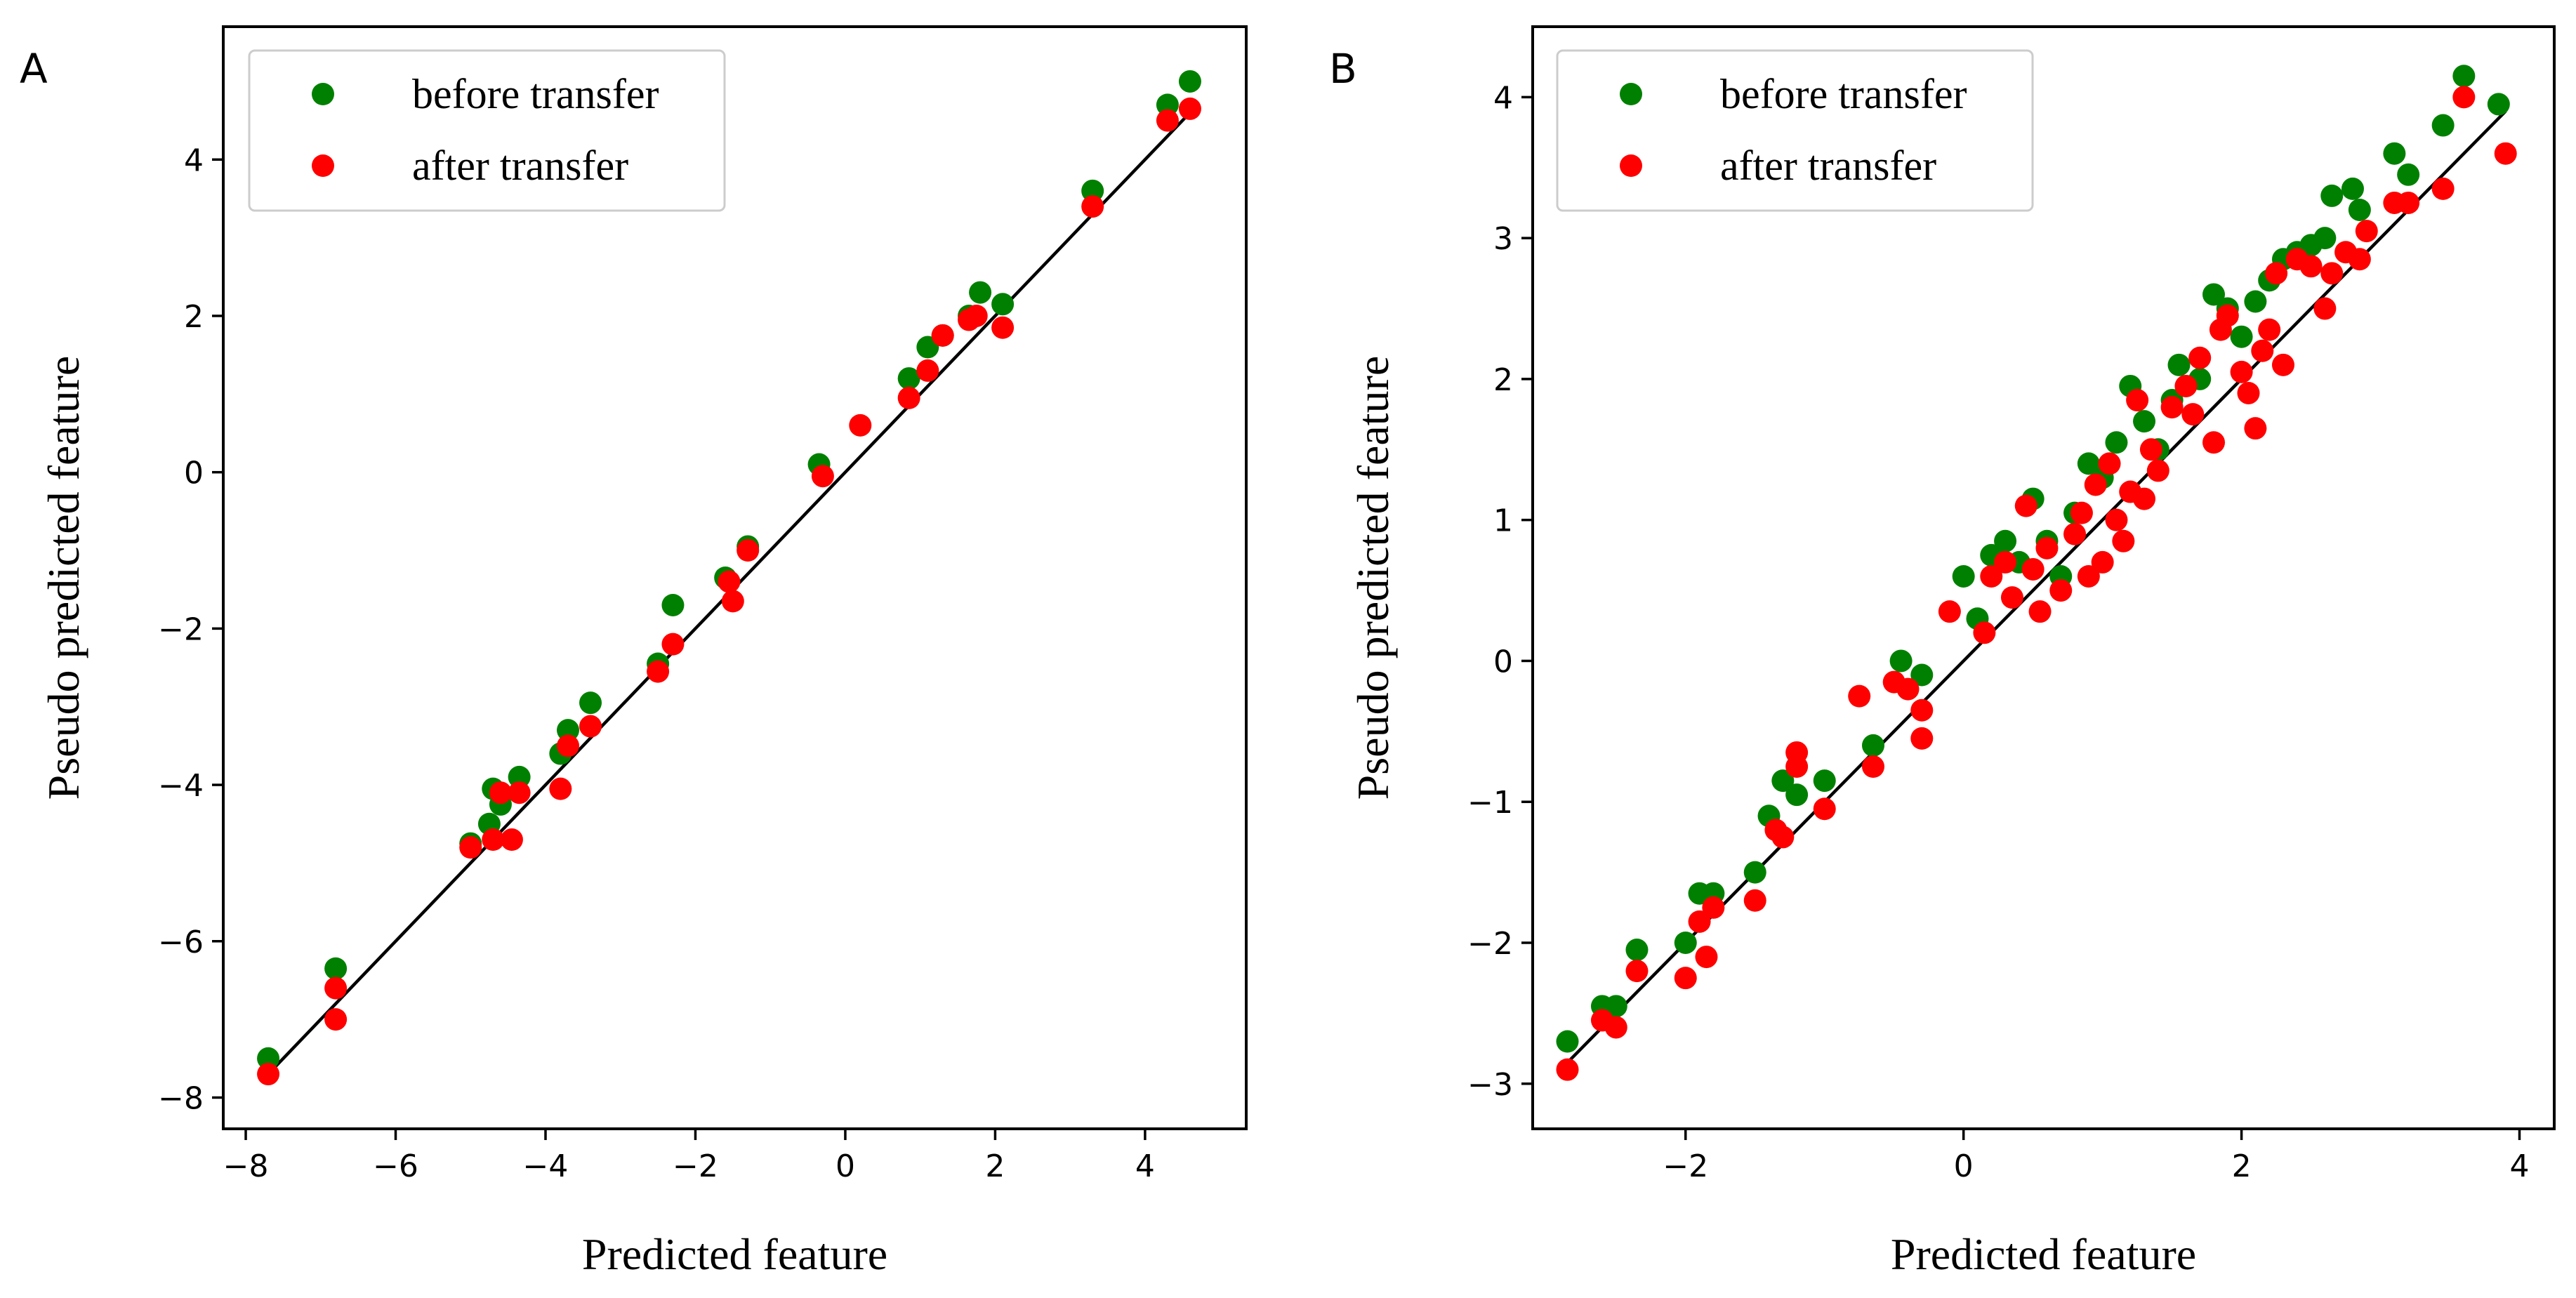  I want to click on panel-a-ytick-label: 0, so click(194, 473).